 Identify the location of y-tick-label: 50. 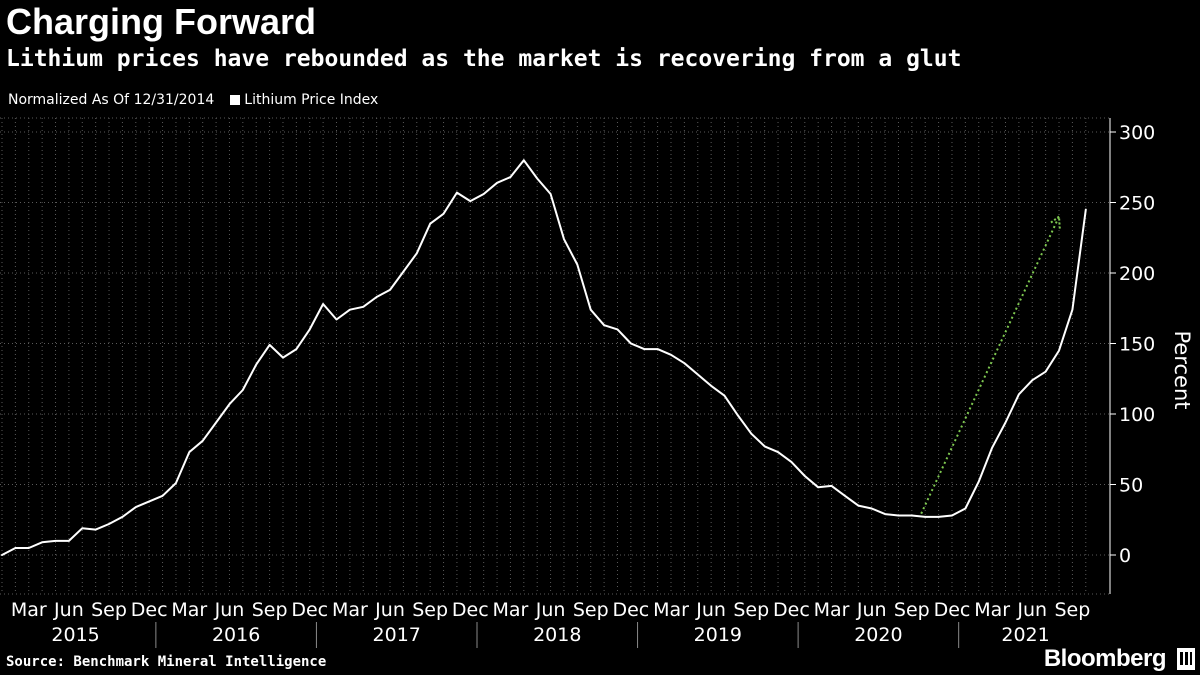
(1131, 486).